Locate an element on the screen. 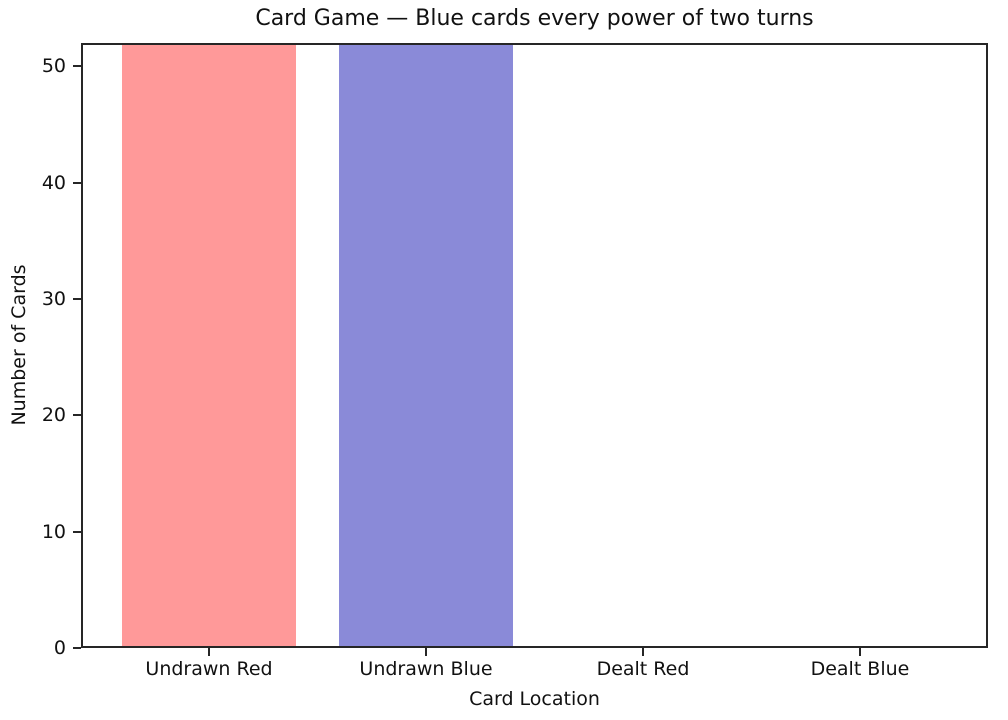 The image size is (1008, 720). x-tick-label-dealt-red: Dealt Red is located at coordinates (643, 669).